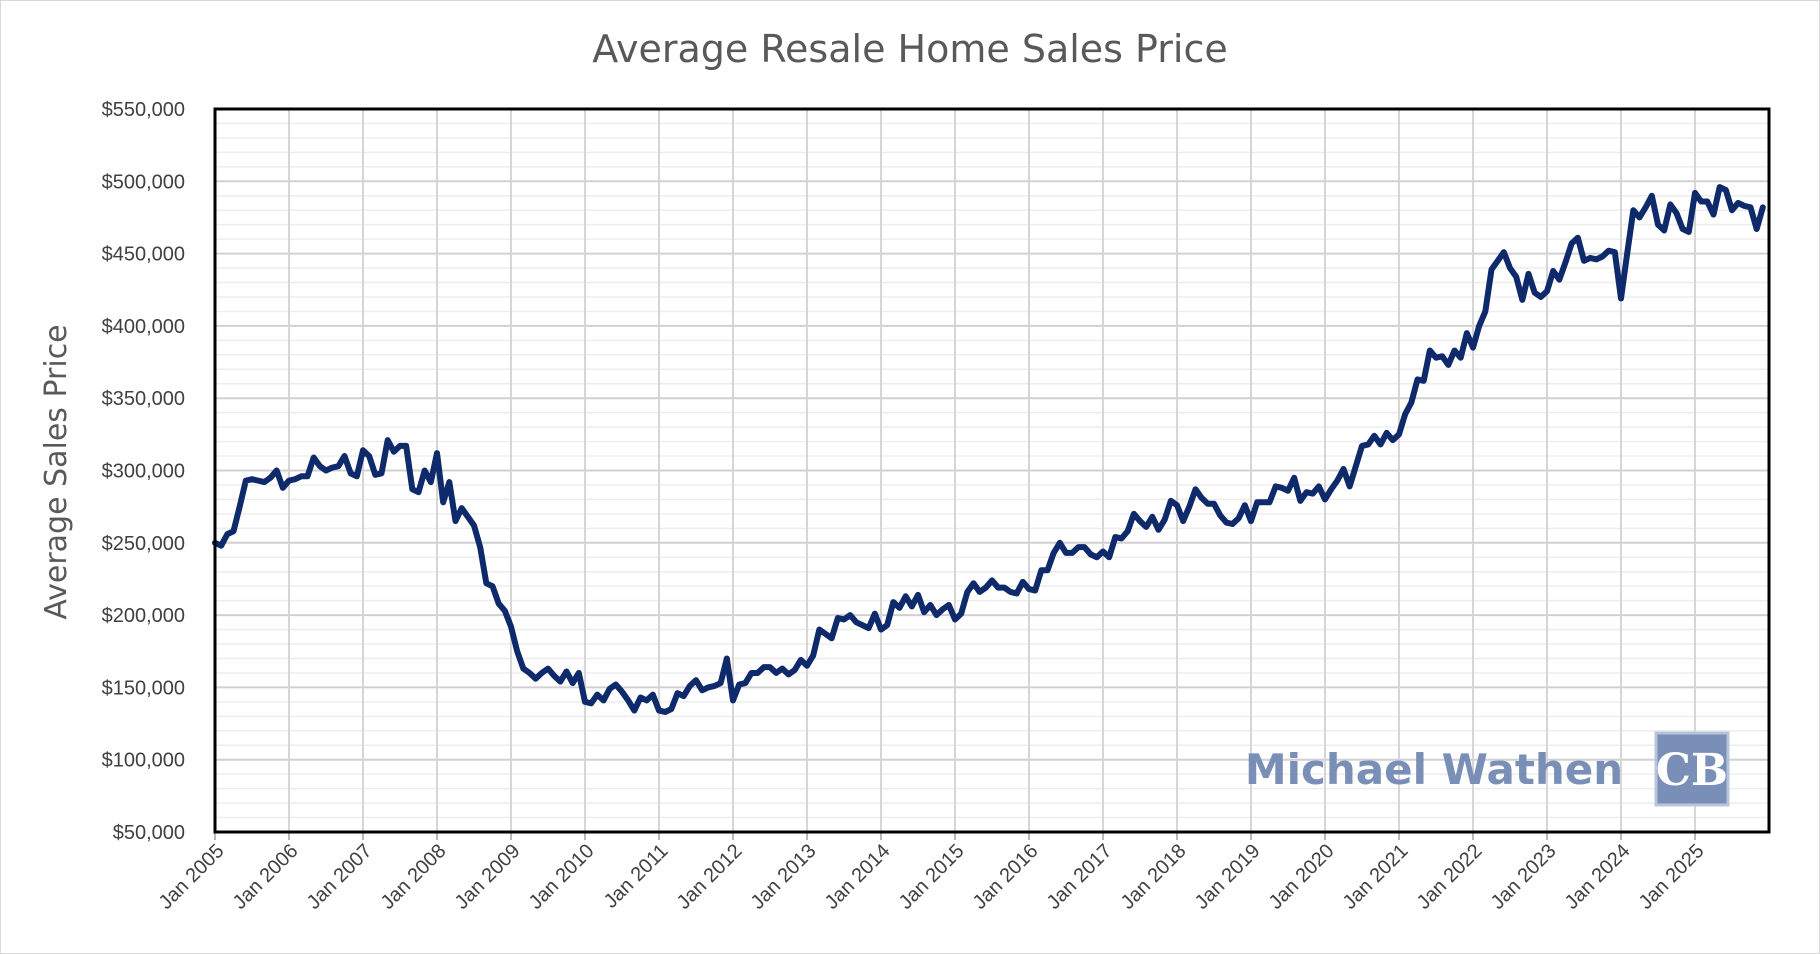 This screenshot has height=954, width=1820. I want to click on y-tick-label: $50,000, so click(149, 833).